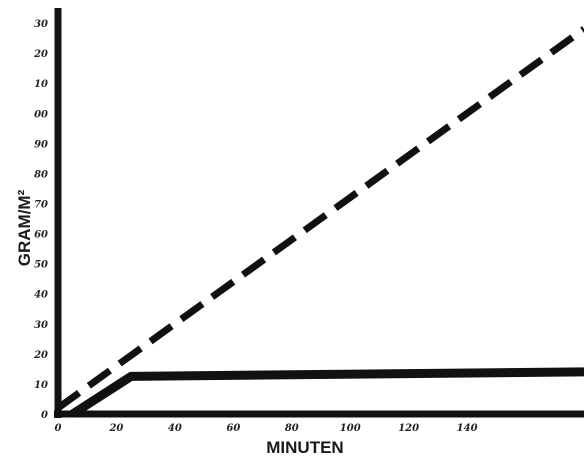 Image resolution: width=584 pixels, height=459 pixels. I want to click on x-tick-label: 120, so click(408, 428).